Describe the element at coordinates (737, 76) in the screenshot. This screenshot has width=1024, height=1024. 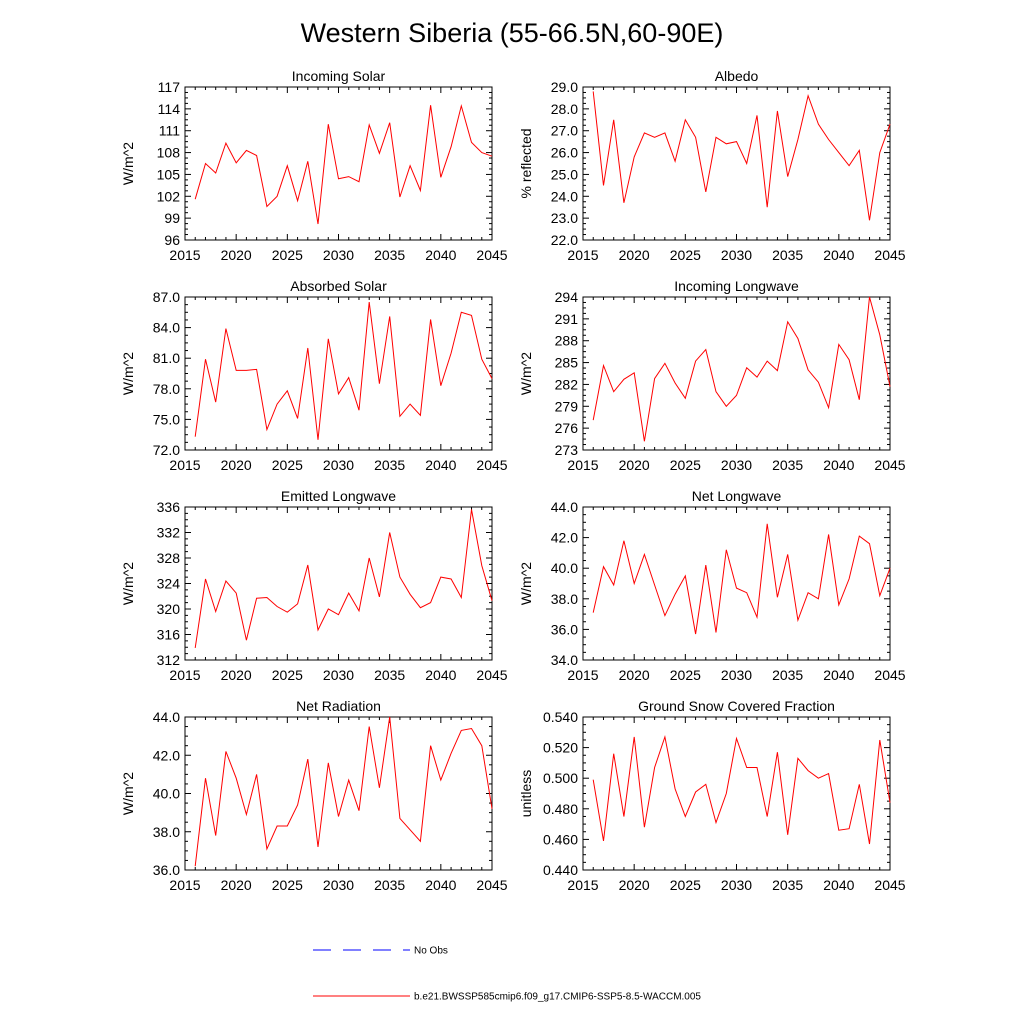
I see `panel-title: Albedo` at that location.